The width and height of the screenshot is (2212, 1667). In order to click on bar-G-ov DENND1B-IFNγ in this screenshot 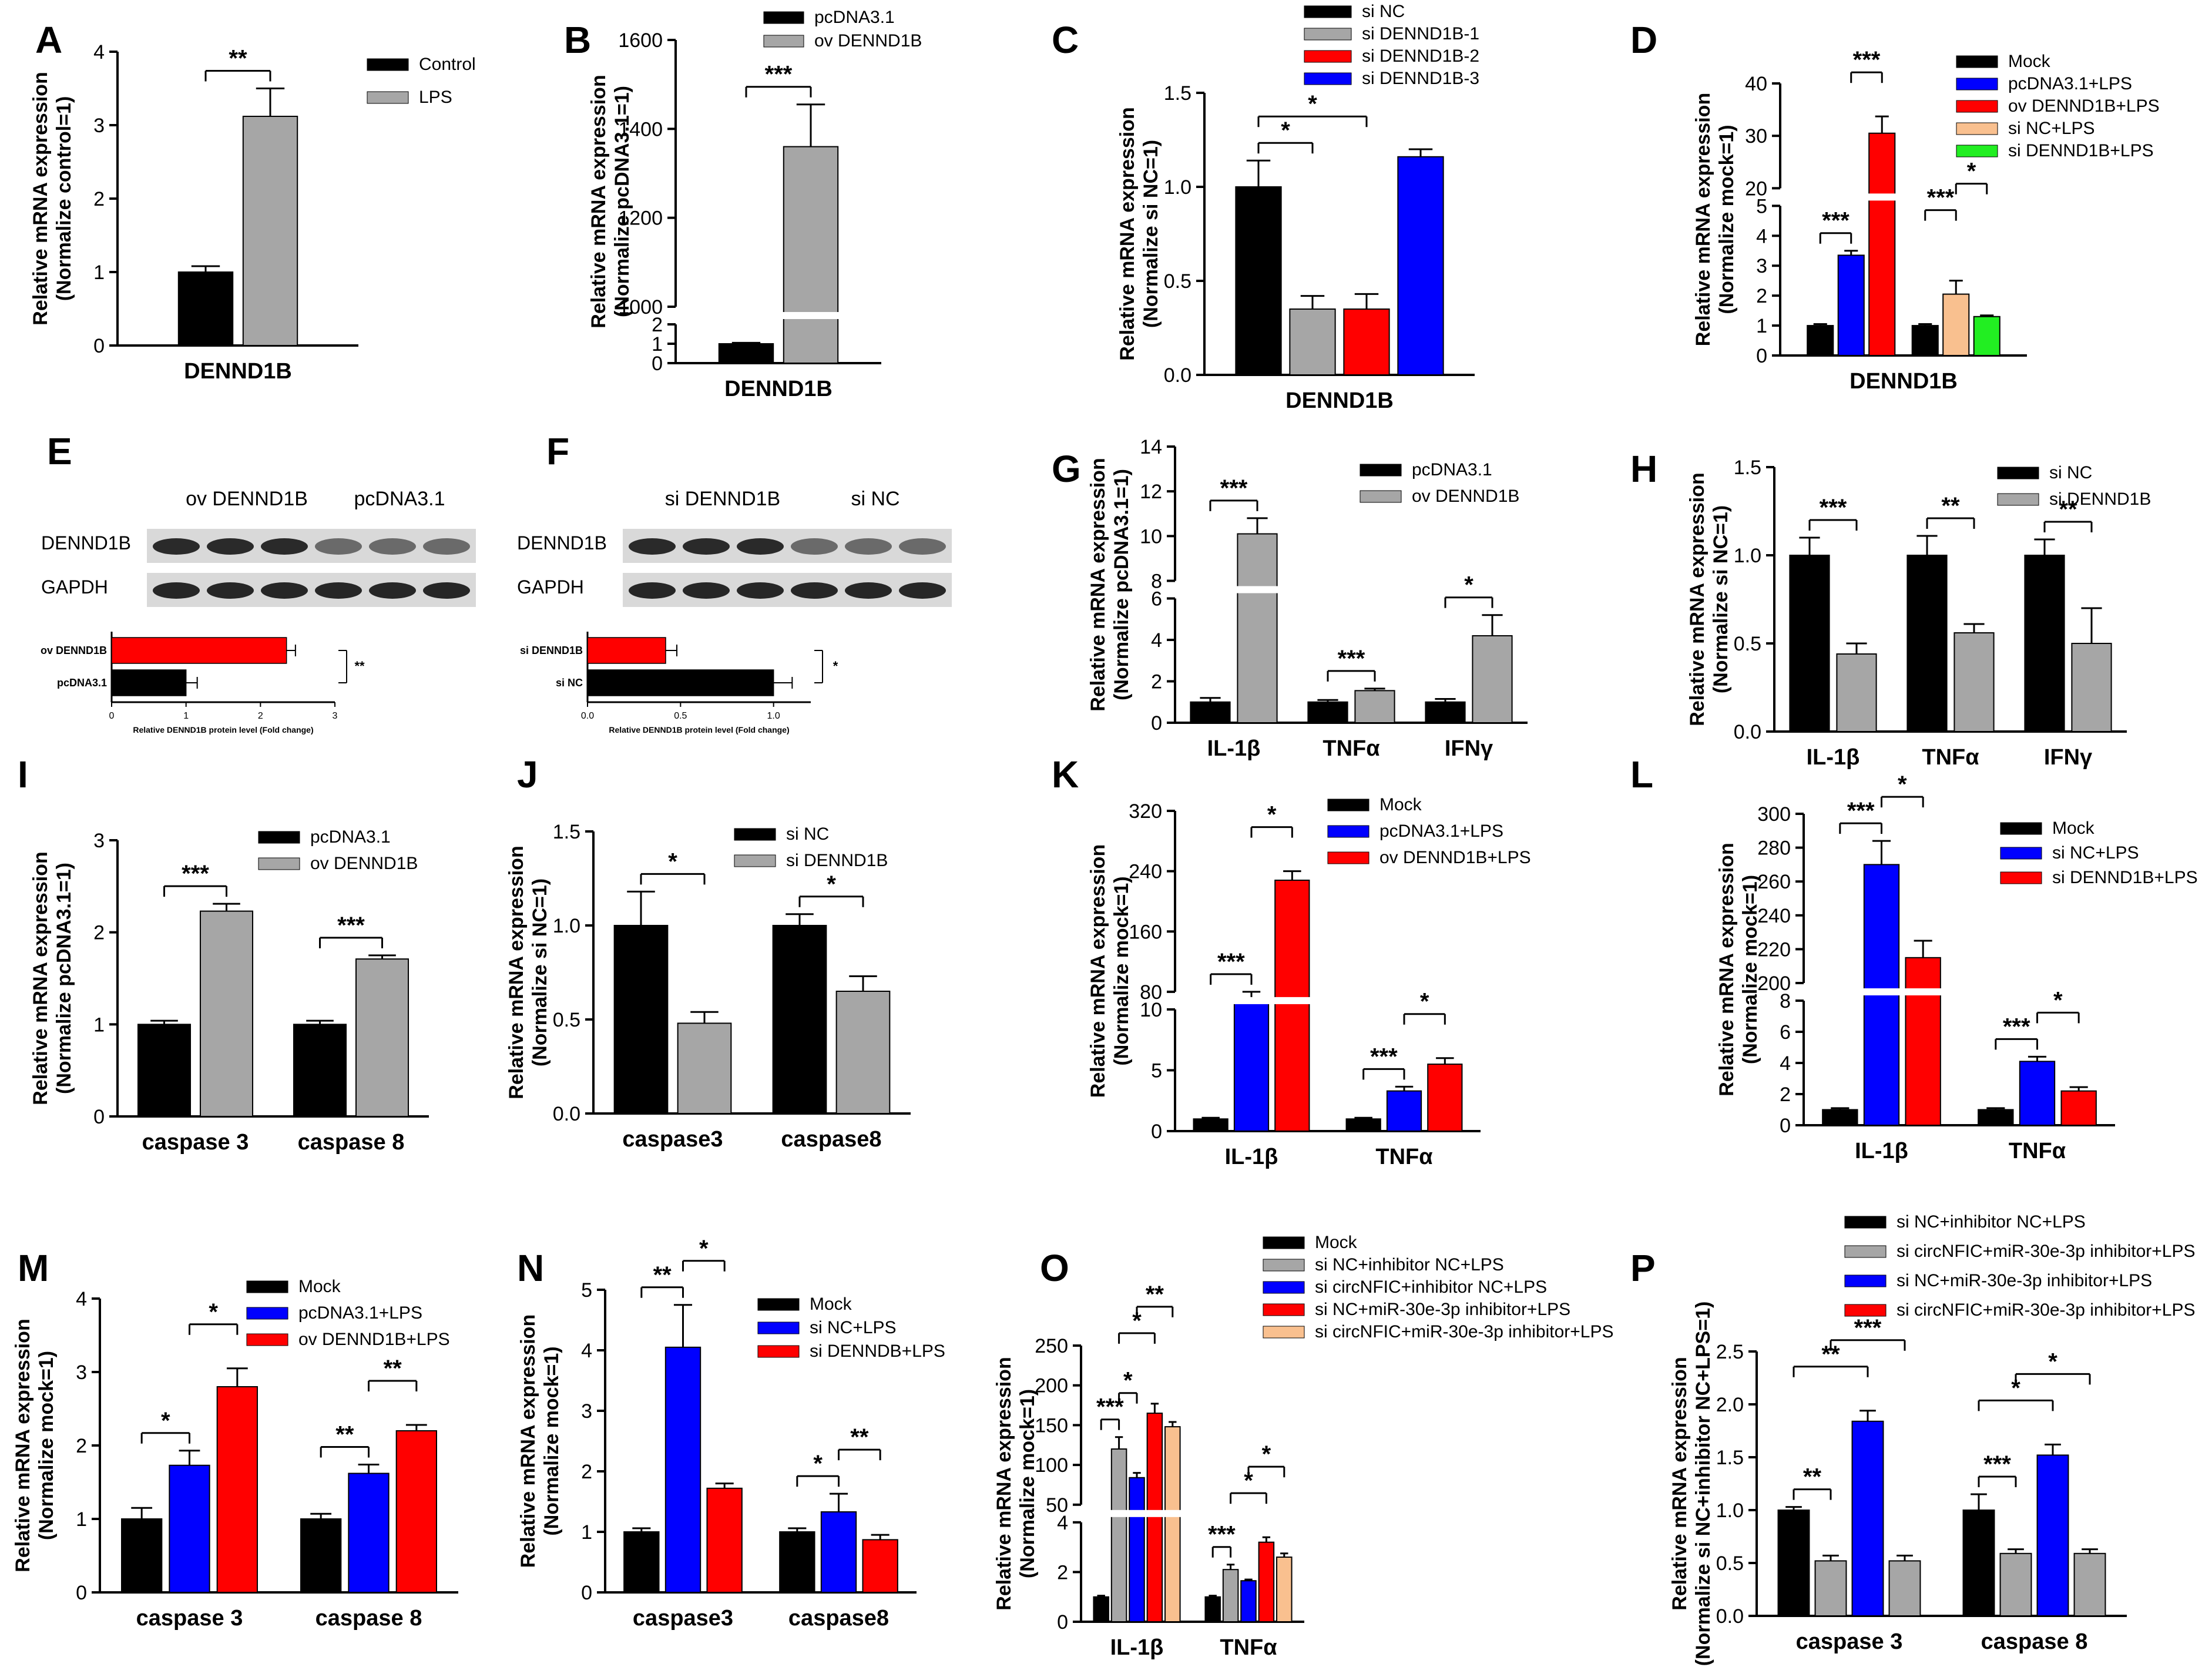, I will do `click(1492, 679)`.